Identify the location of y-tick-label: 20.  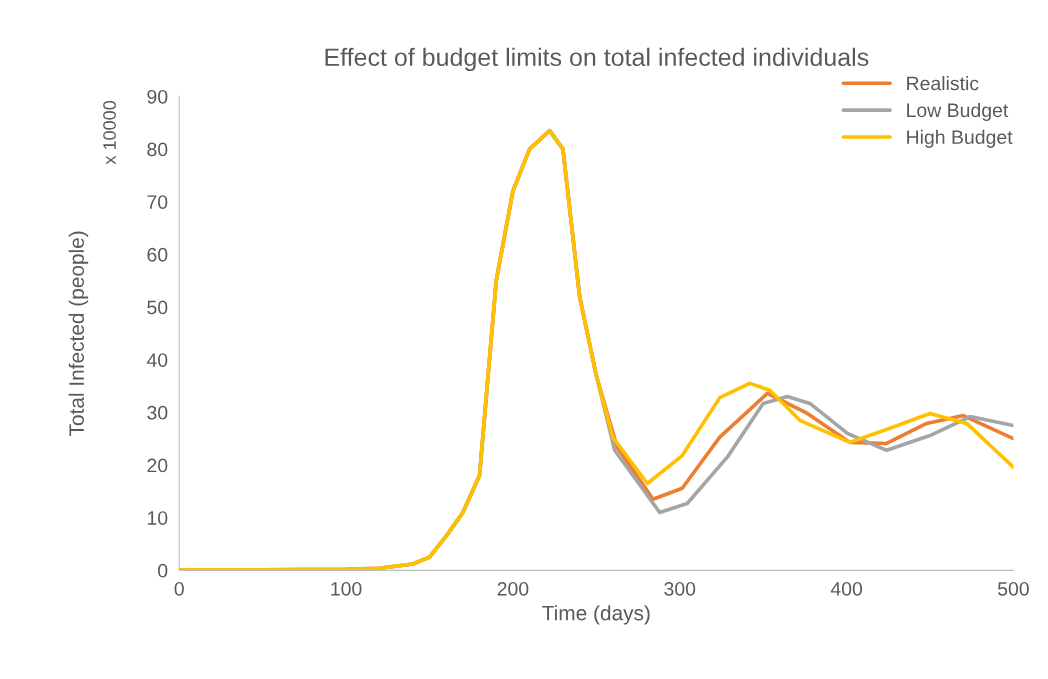
(157, 465).